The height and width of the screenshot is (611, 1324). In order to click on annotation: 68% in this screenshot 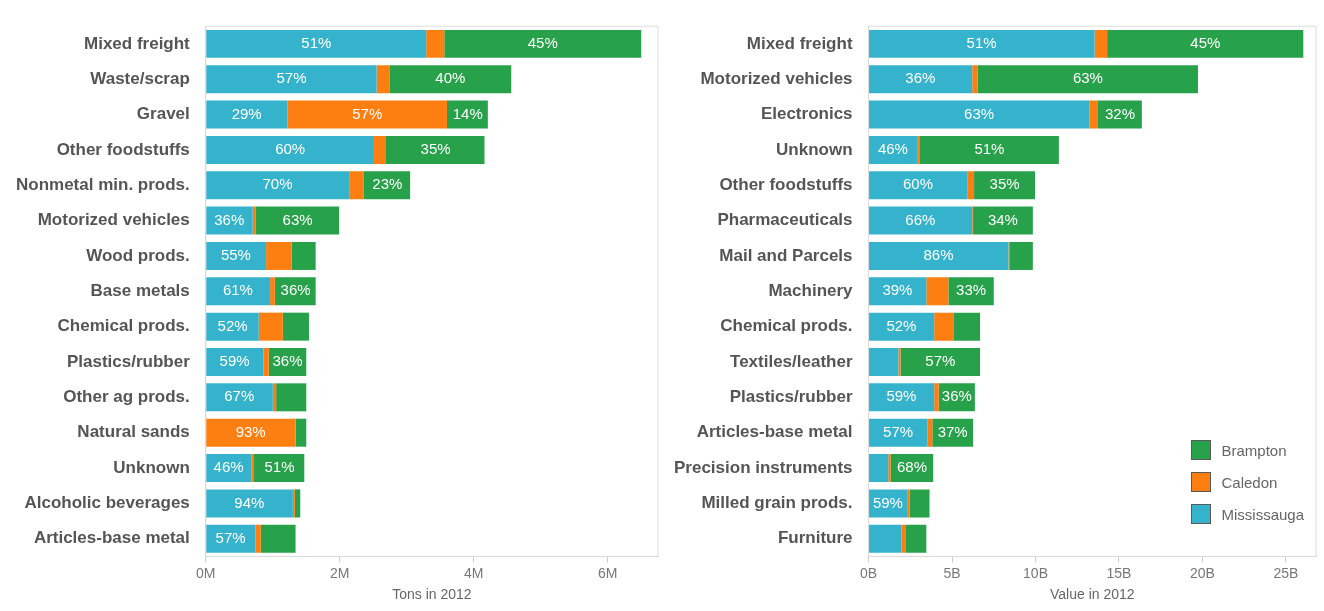, I will do `click(911, 467)`.